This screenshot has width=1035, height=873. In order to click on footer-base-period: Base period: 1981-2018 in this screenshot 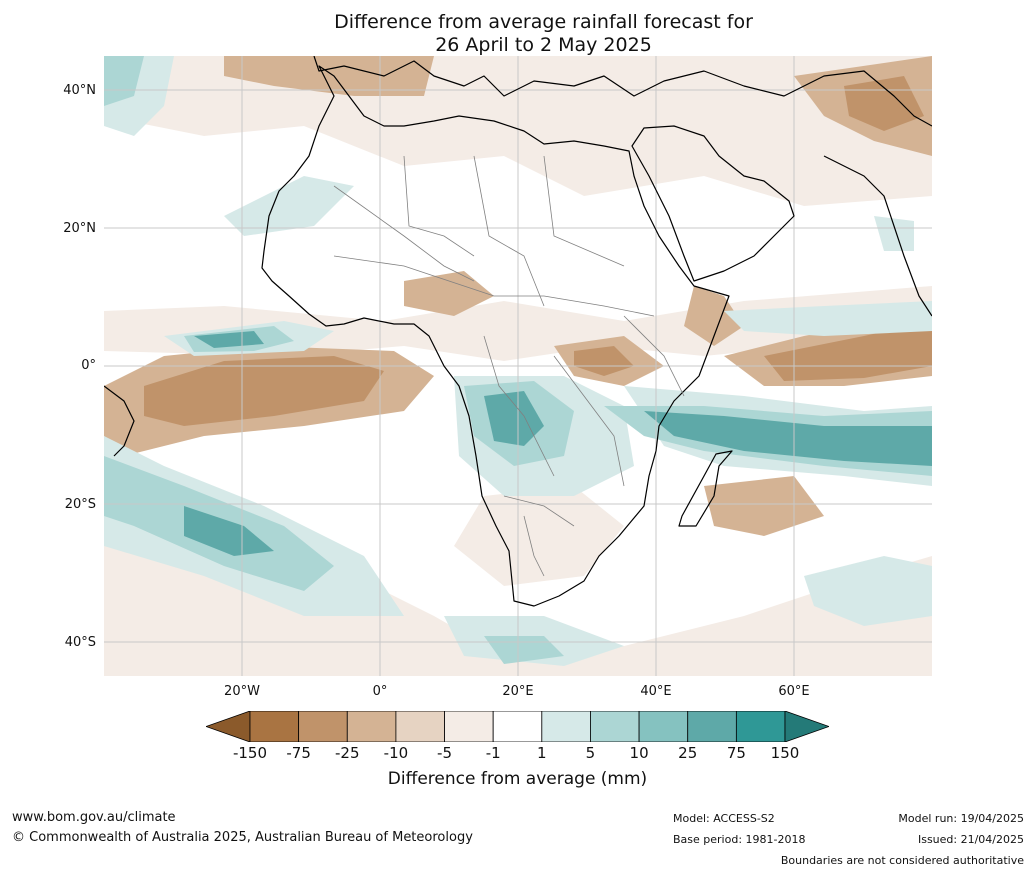, I will do `click(739, 839)`.